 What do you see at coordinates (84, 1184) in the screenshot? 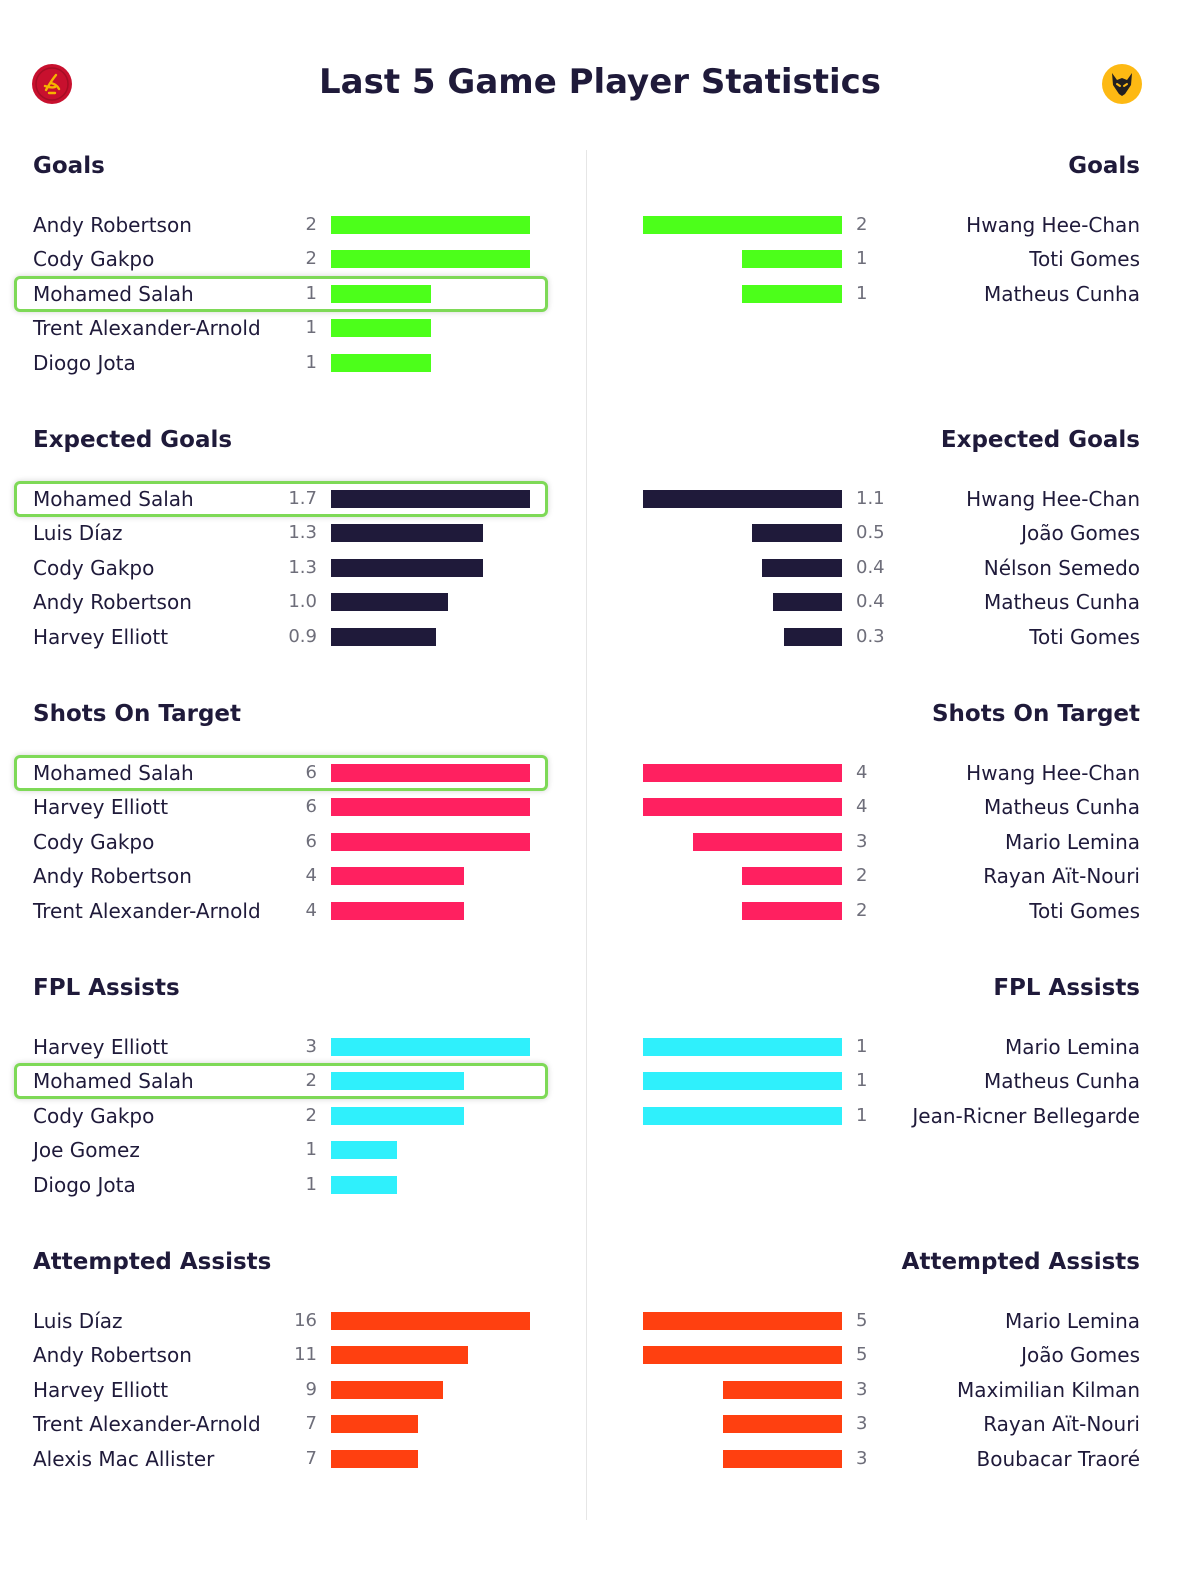
I see `left-player-name: Diogo Jota` at bounding box center [84, 1184].